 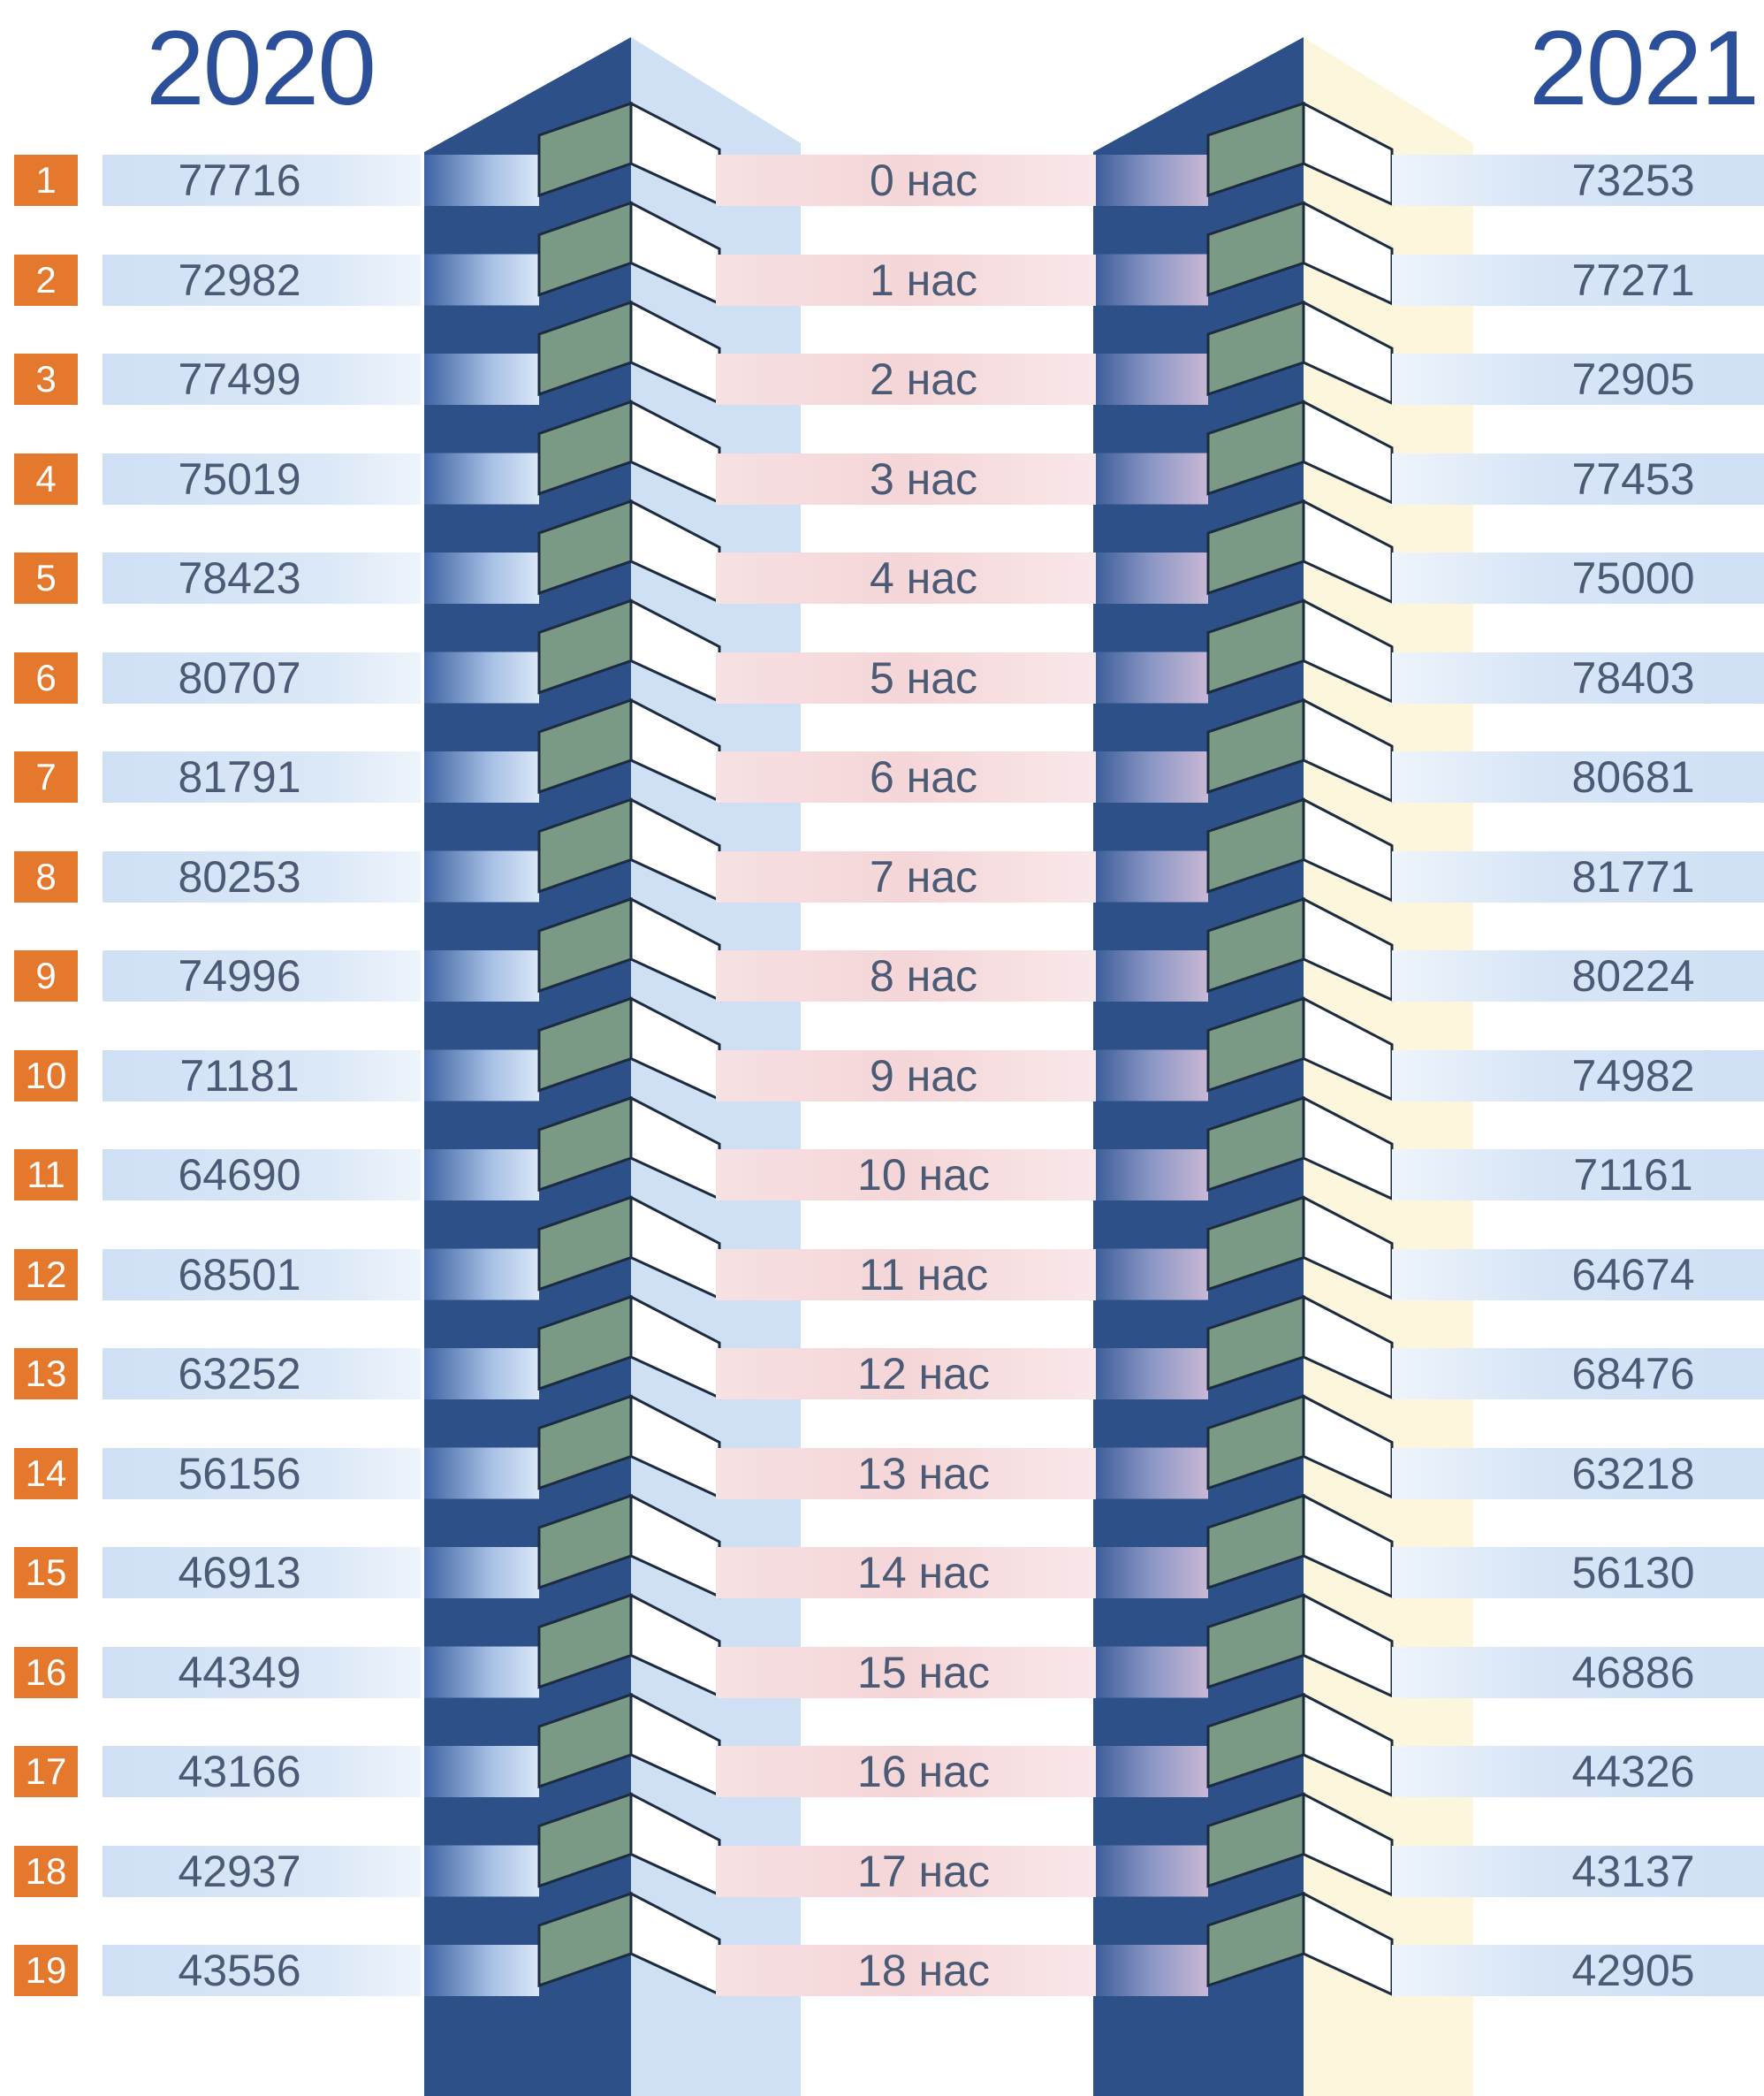 I want to click on table-row: 5 78423 4 нас 75000, so click(x=882, y=579).